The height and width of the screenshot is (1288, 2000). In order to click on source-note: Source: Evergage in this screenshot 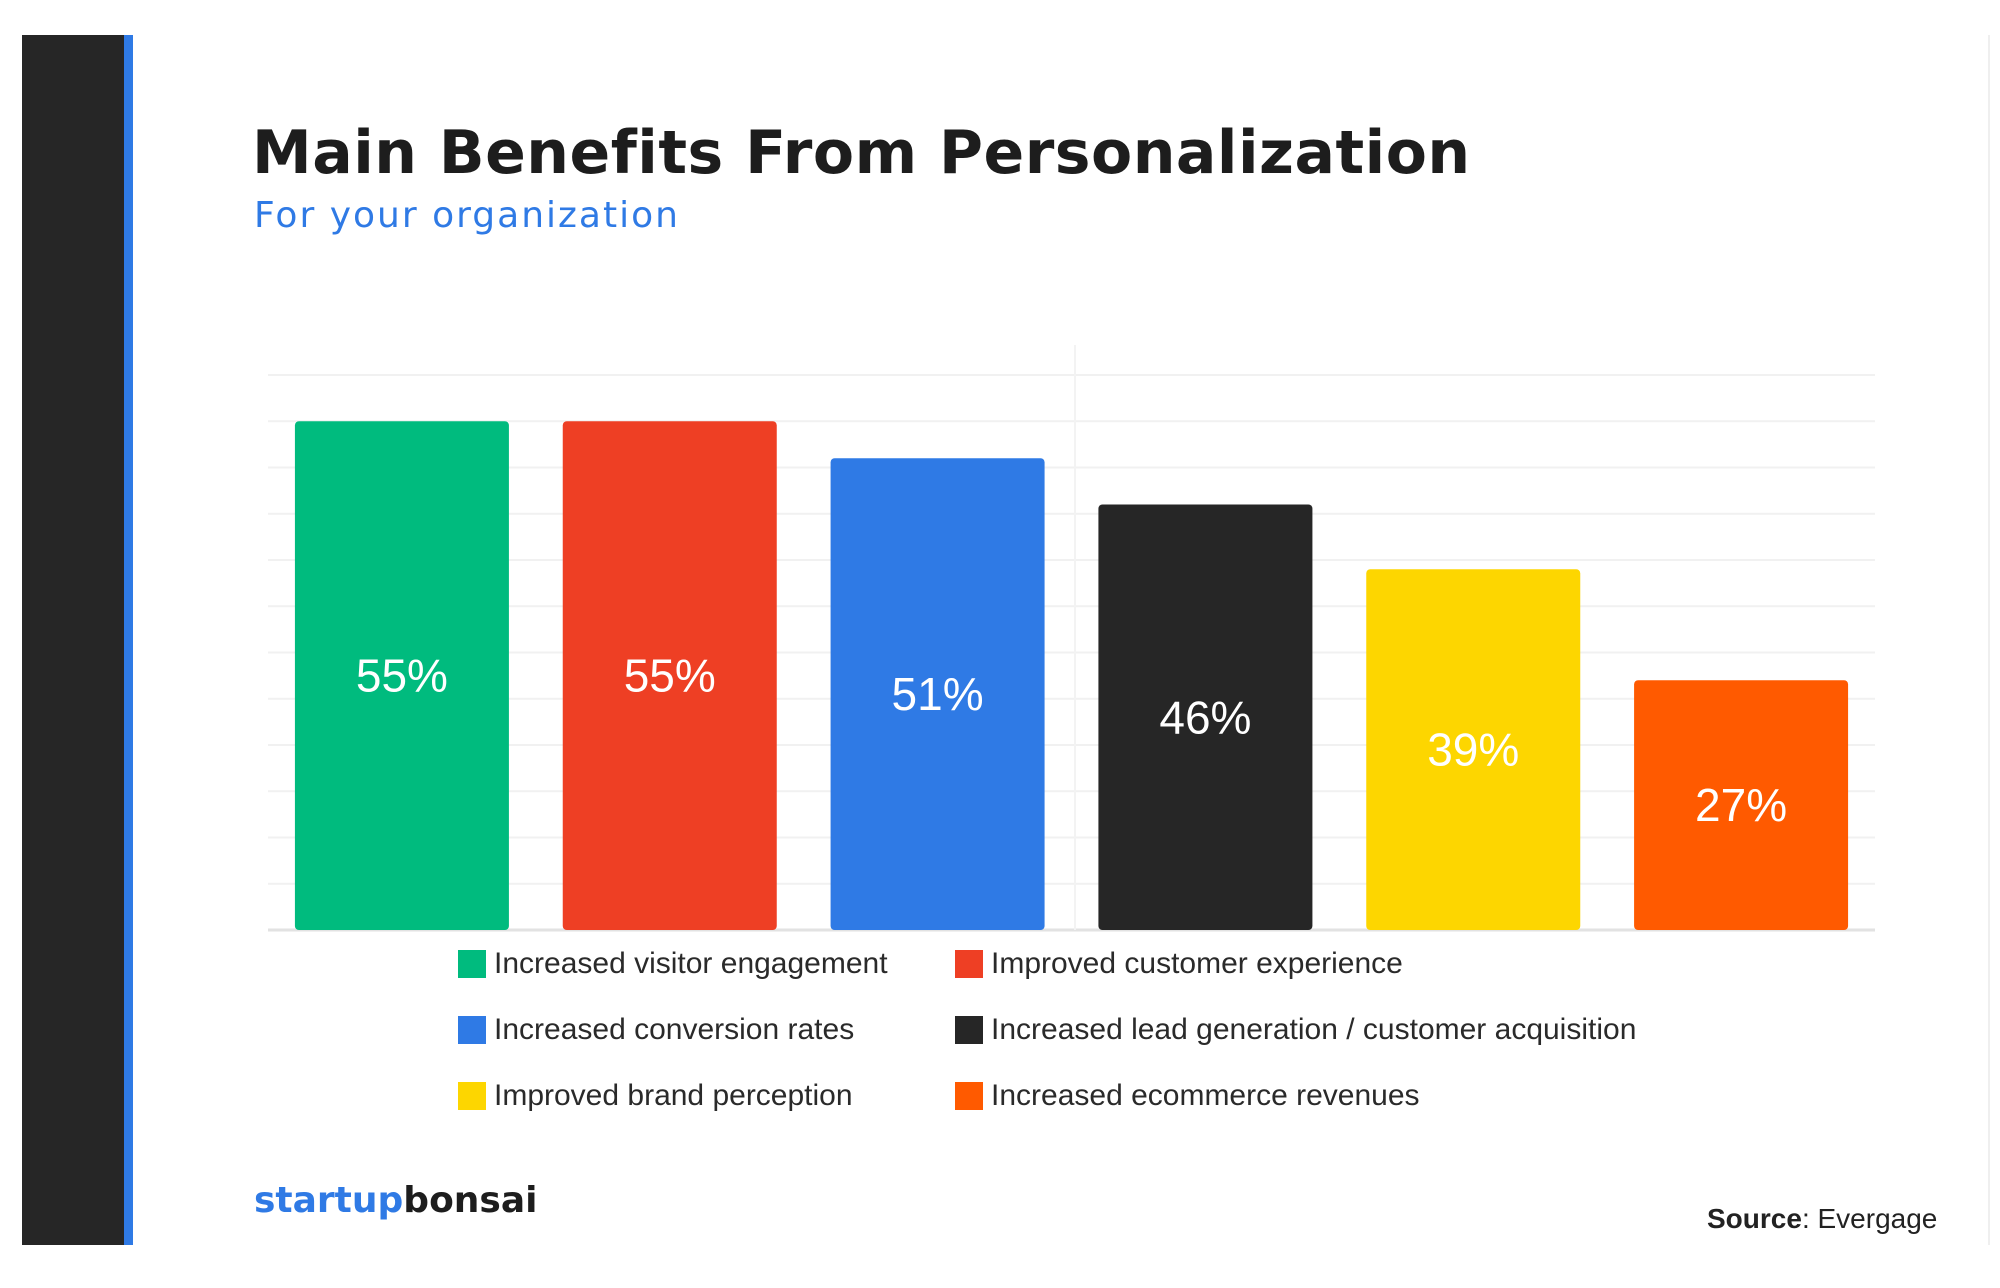, I will do `click(1822, 1219)`.